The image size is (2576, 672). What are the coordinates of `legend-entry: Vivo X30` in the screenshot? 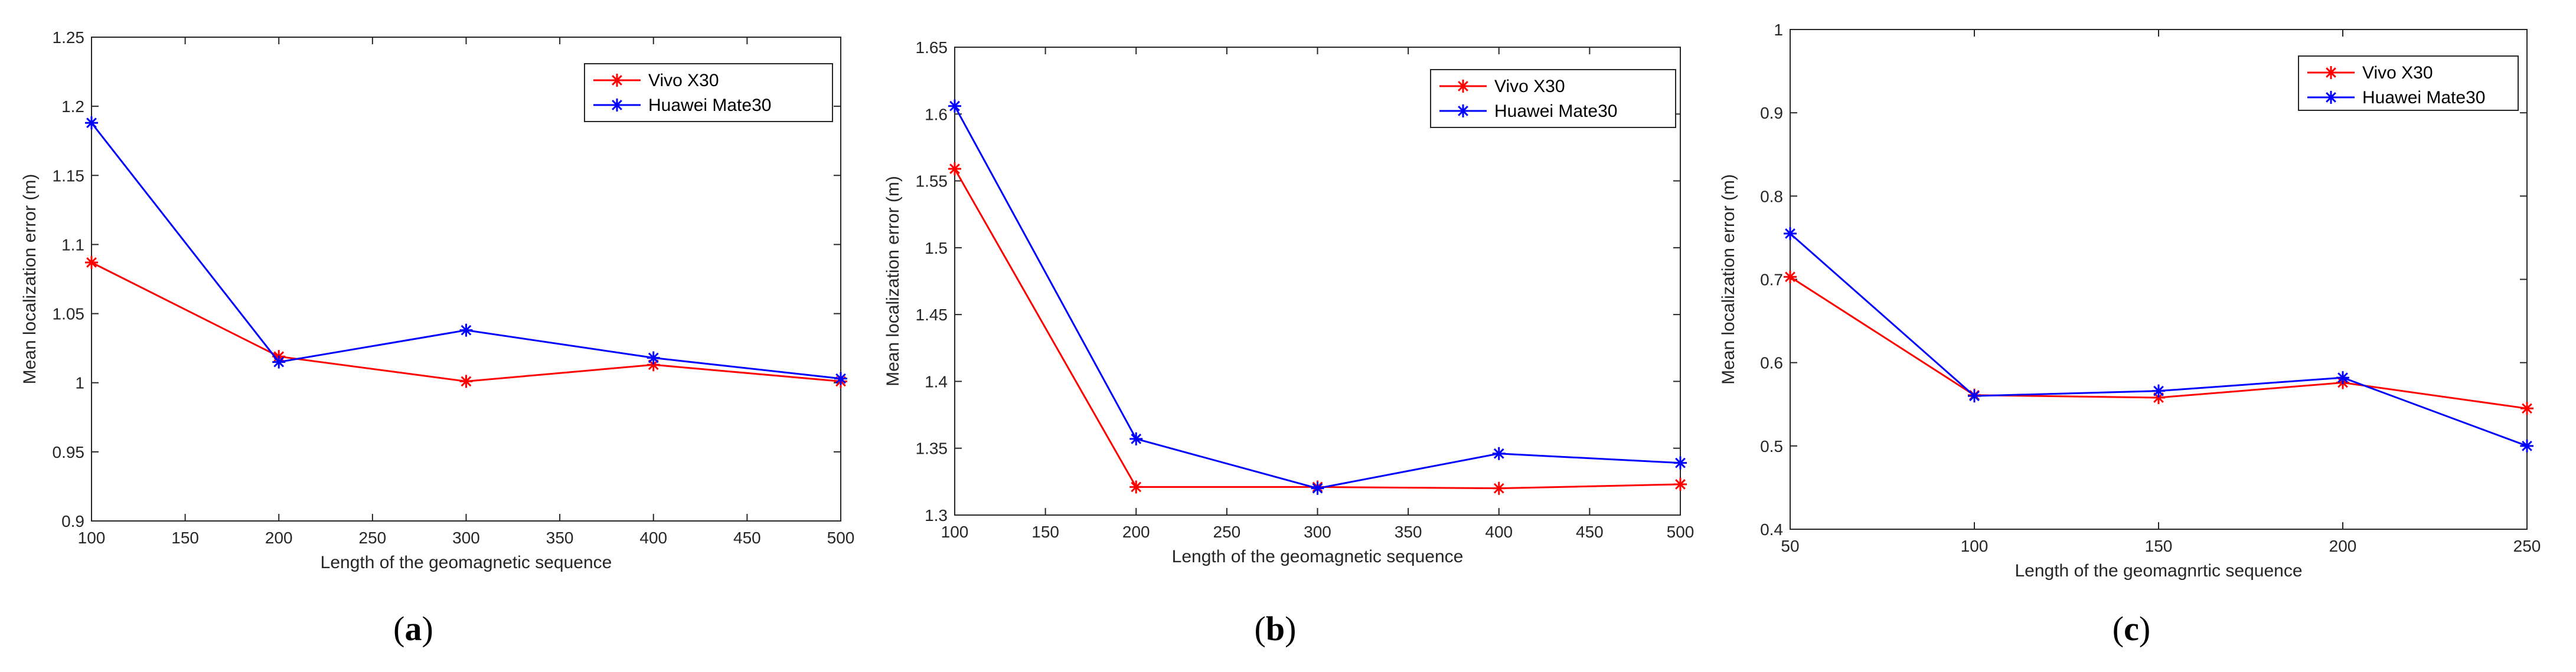 It's located at (2370, 73).